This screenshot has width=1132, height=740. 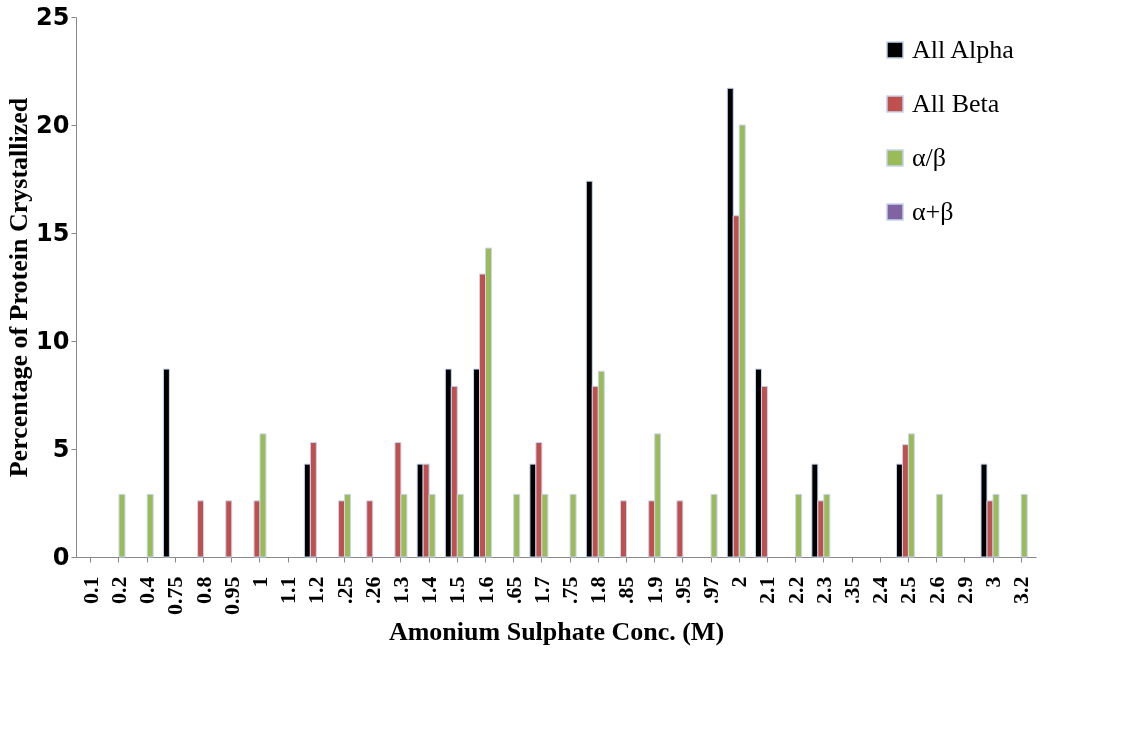 I want to click on x-tick-label: 0.1, so click(x=90, y=590).